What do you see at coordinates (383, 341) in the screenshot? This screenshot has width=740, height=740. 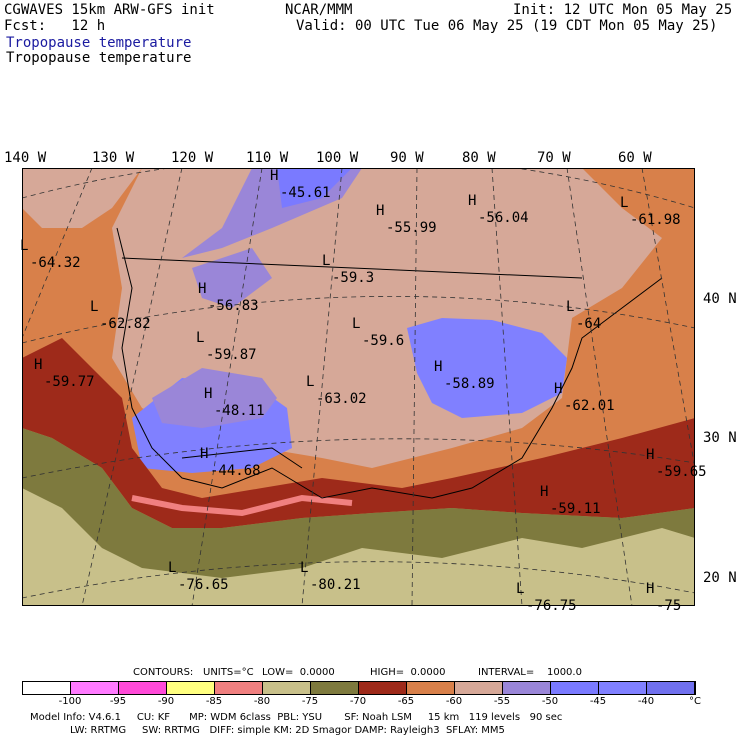 I see `extremum-value: -59.6` at bounding box center [383, 341].